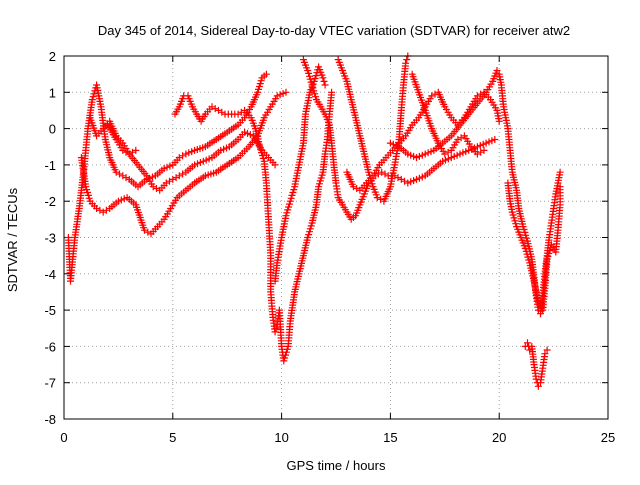 The height and width of the screenshot is (485, 640). Describe the element at coordinates (336, 465) in the screenshot. I see `x-axis-label: GPS time / hours` at that location.